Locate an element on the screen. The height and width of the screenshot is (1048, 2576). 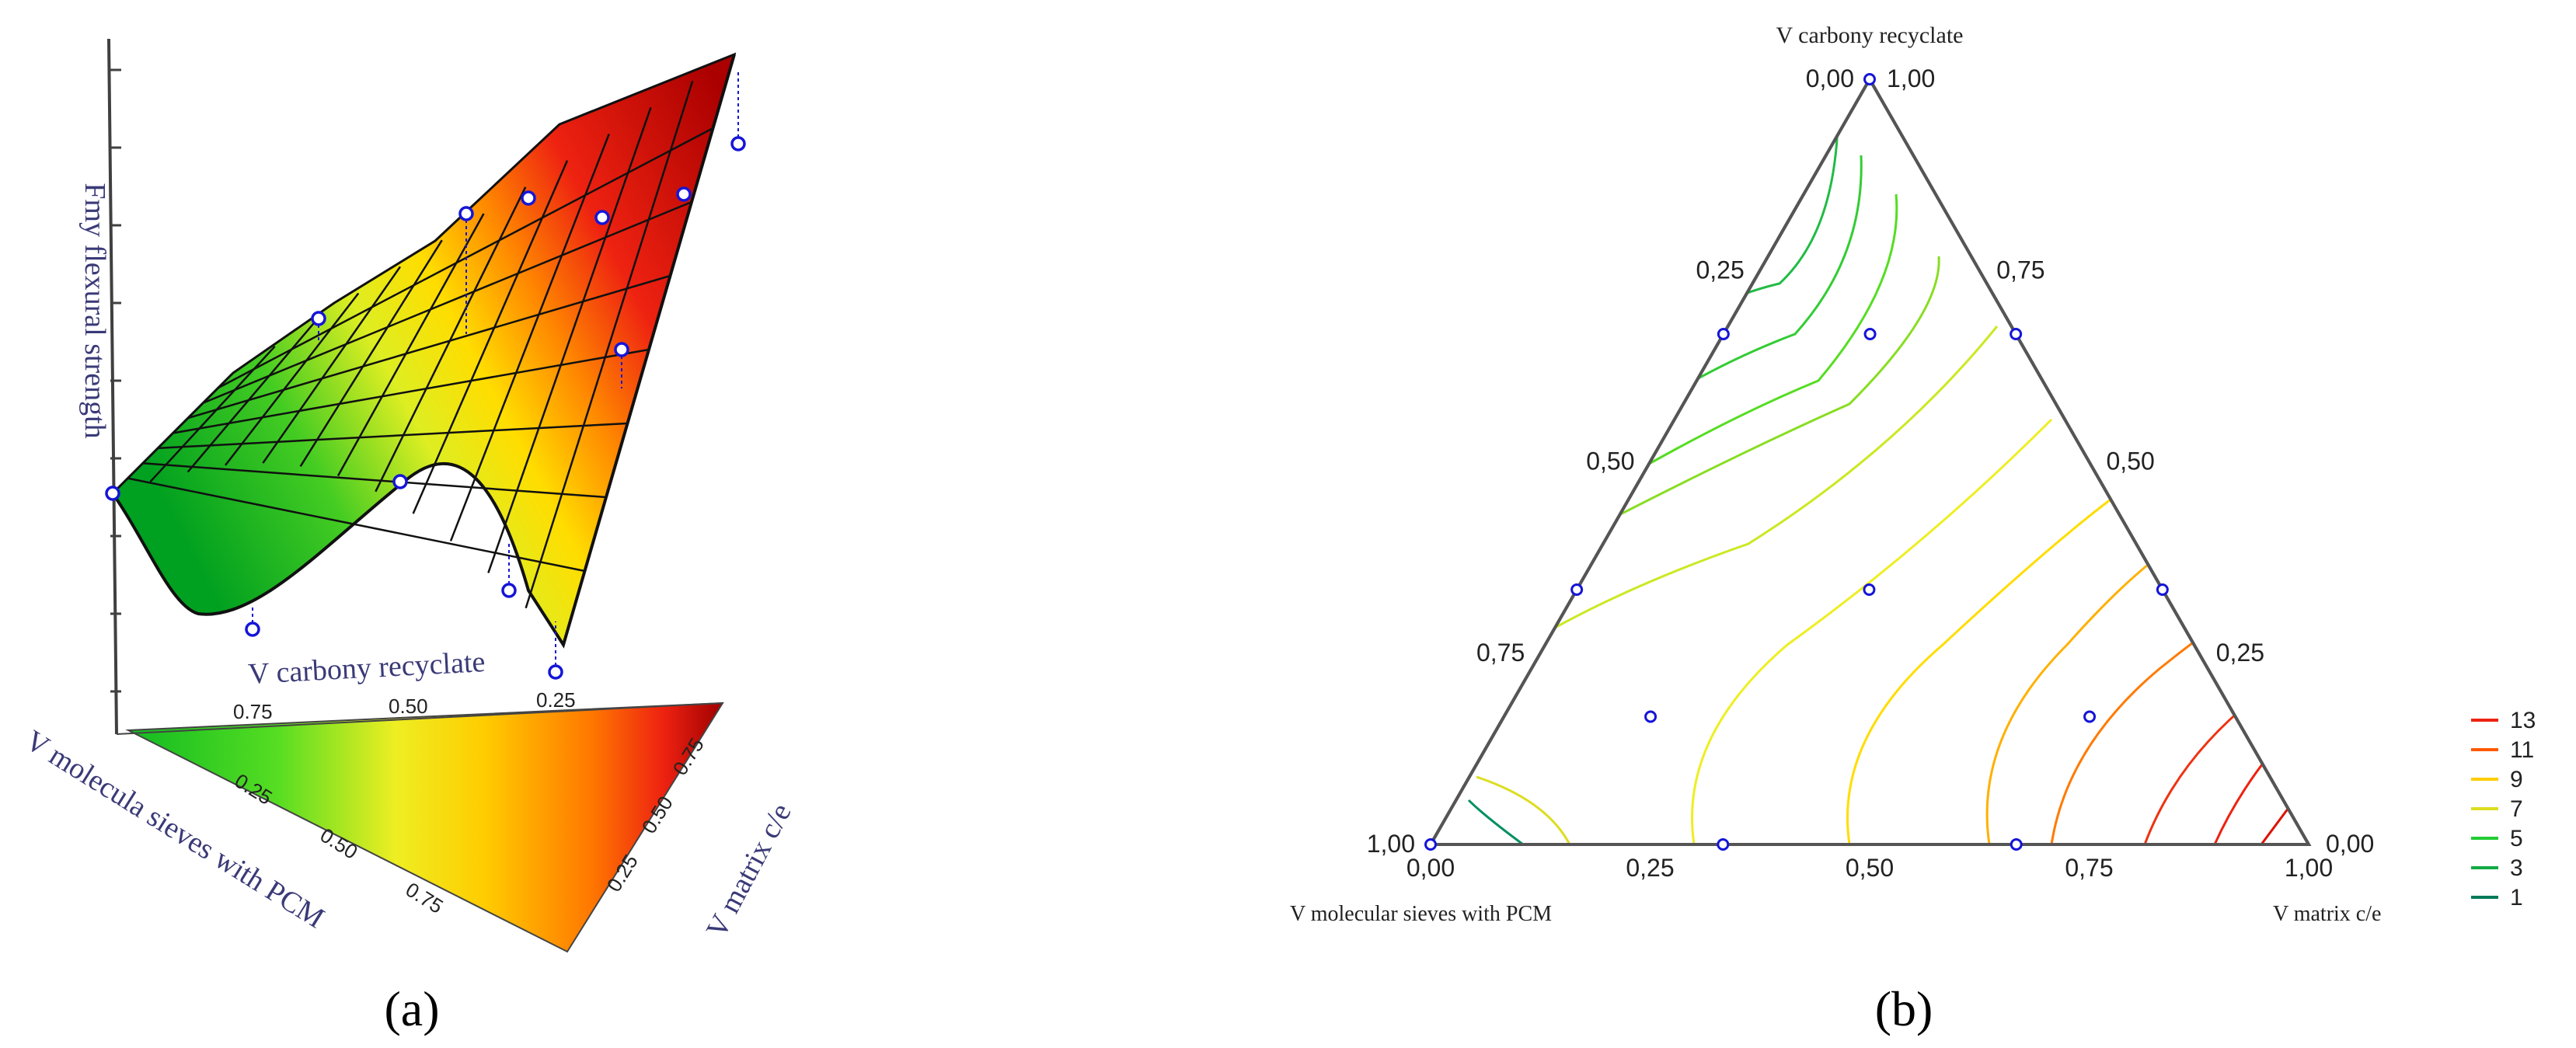
legend-label: 1 is located at coordinates (2516, 897).